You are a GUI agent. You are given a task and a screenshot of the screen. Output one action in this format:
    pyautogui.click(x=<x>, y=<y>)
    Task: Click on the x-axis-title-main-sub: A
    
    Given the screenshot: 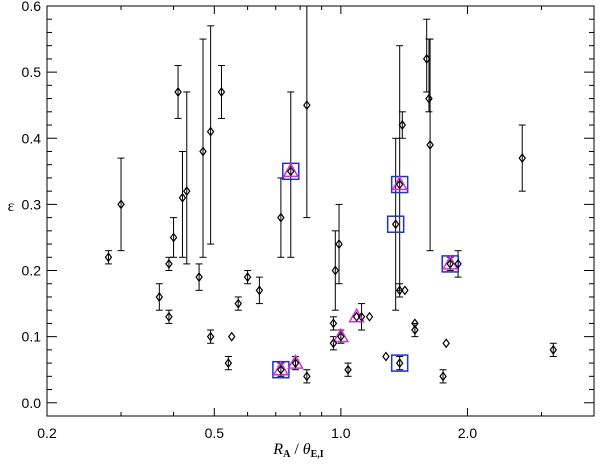 What is the action you would take?
    pyautogui.click(x=287, y=454)
    